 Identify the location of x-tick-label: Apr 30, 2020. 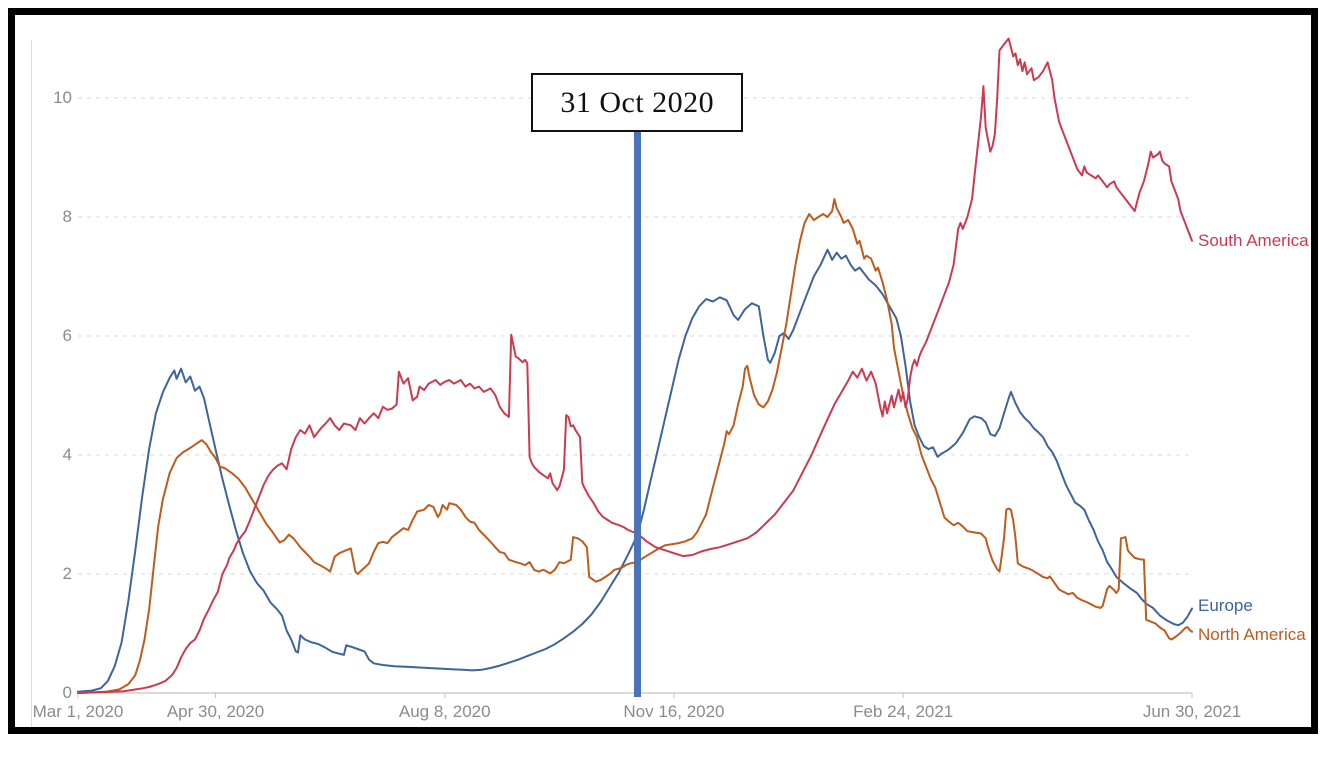
(215, 711).